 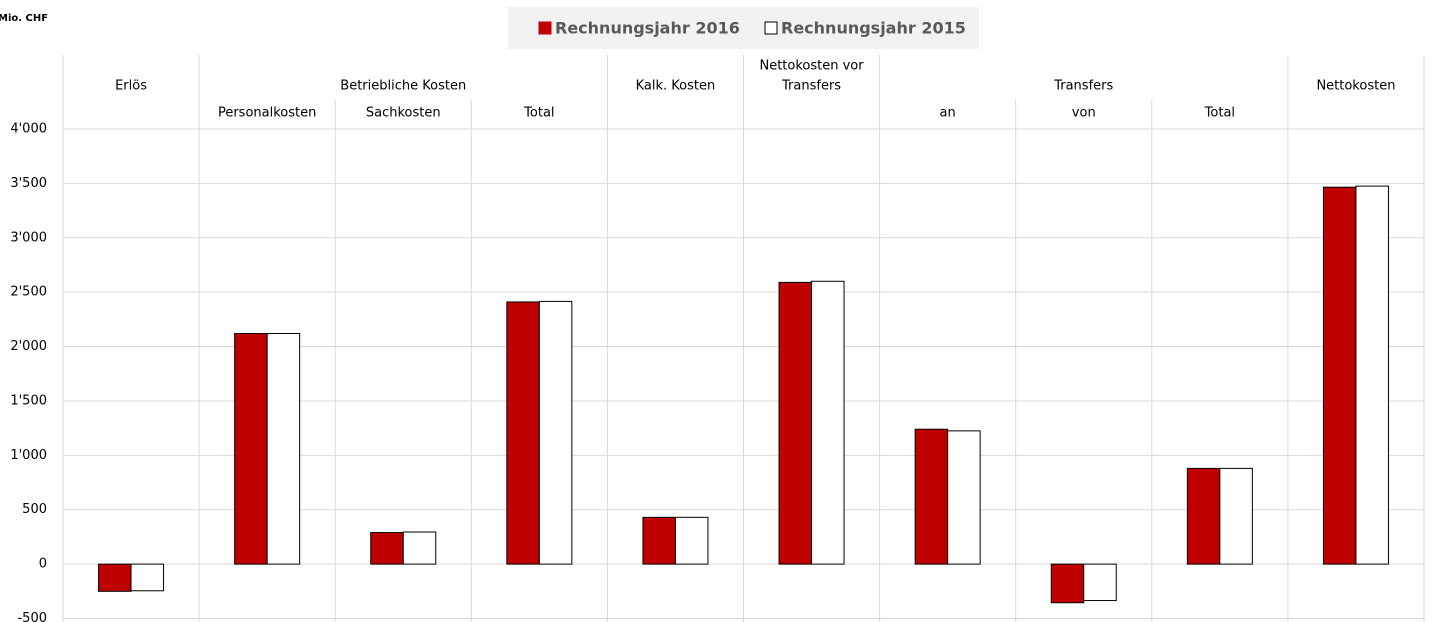 What do you see at coordinates (28, 292) in the screenshot?
I see `y-tick-label: 2'500` at bounding box center [28, 292].